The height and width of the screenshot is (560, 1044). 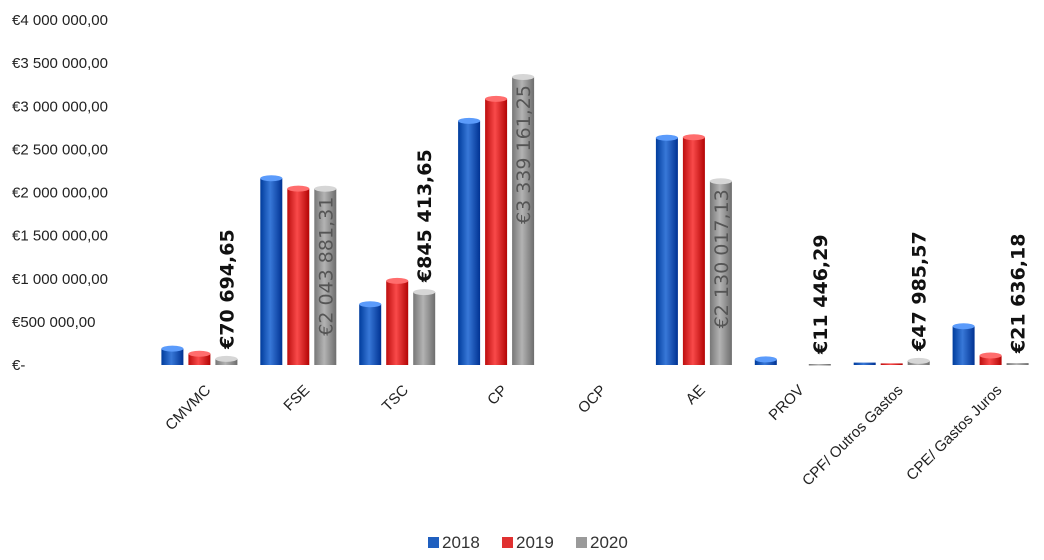 I want to click on x-tick-label: FSE, so click(x=296, y=398).